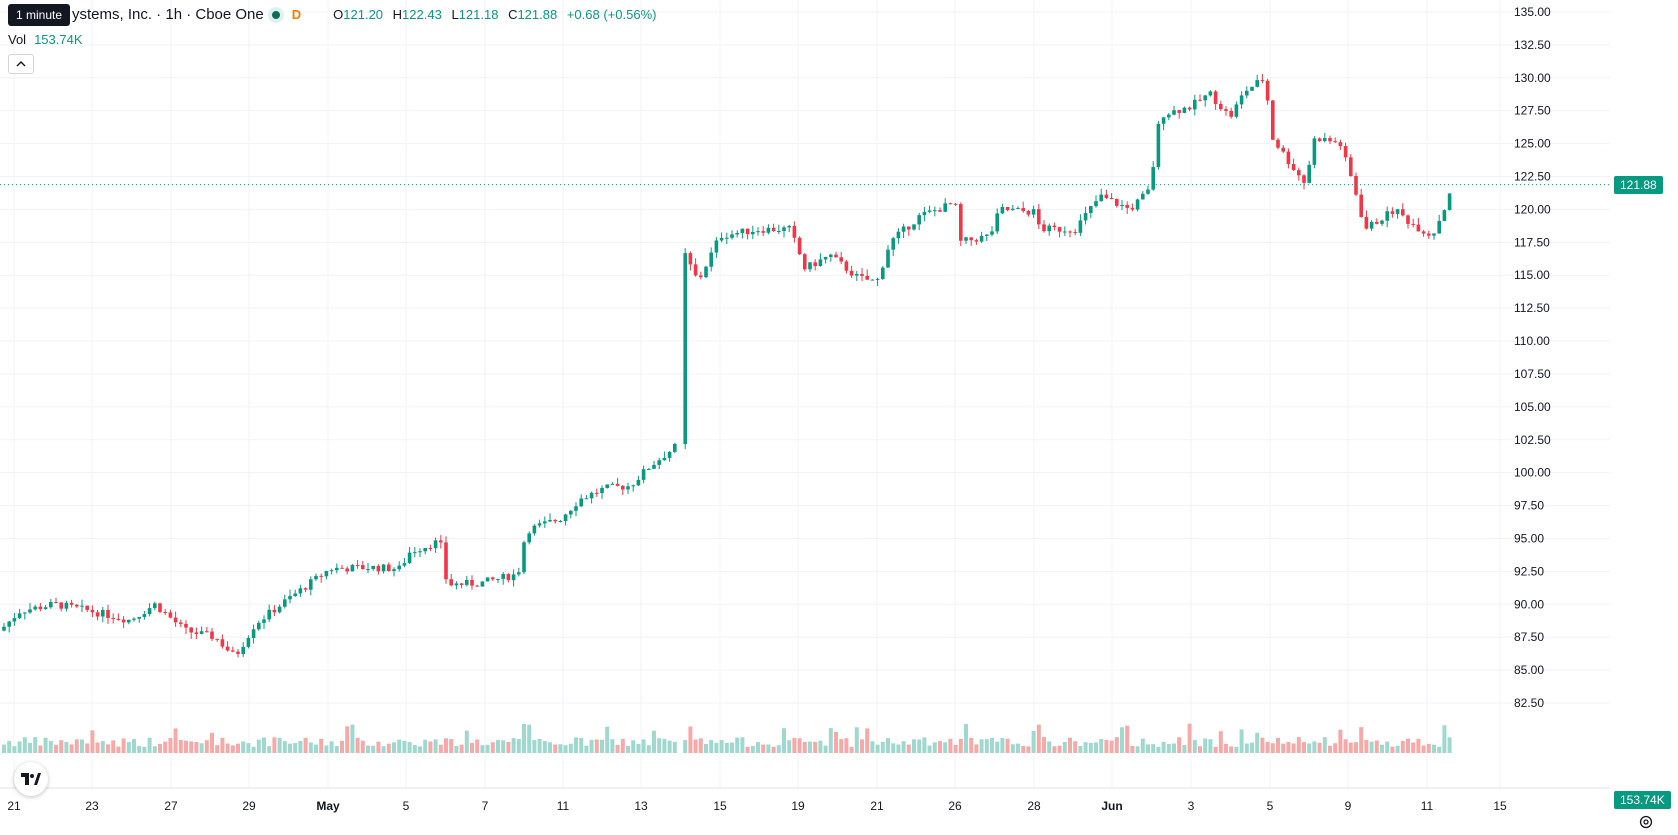 The height and width of the screenshot is (835, 1678). What do you see at coordinates (1532, 45) in the screenshot?
I see `y-tick-label: 132.50` at bounding box center [1532, 45].